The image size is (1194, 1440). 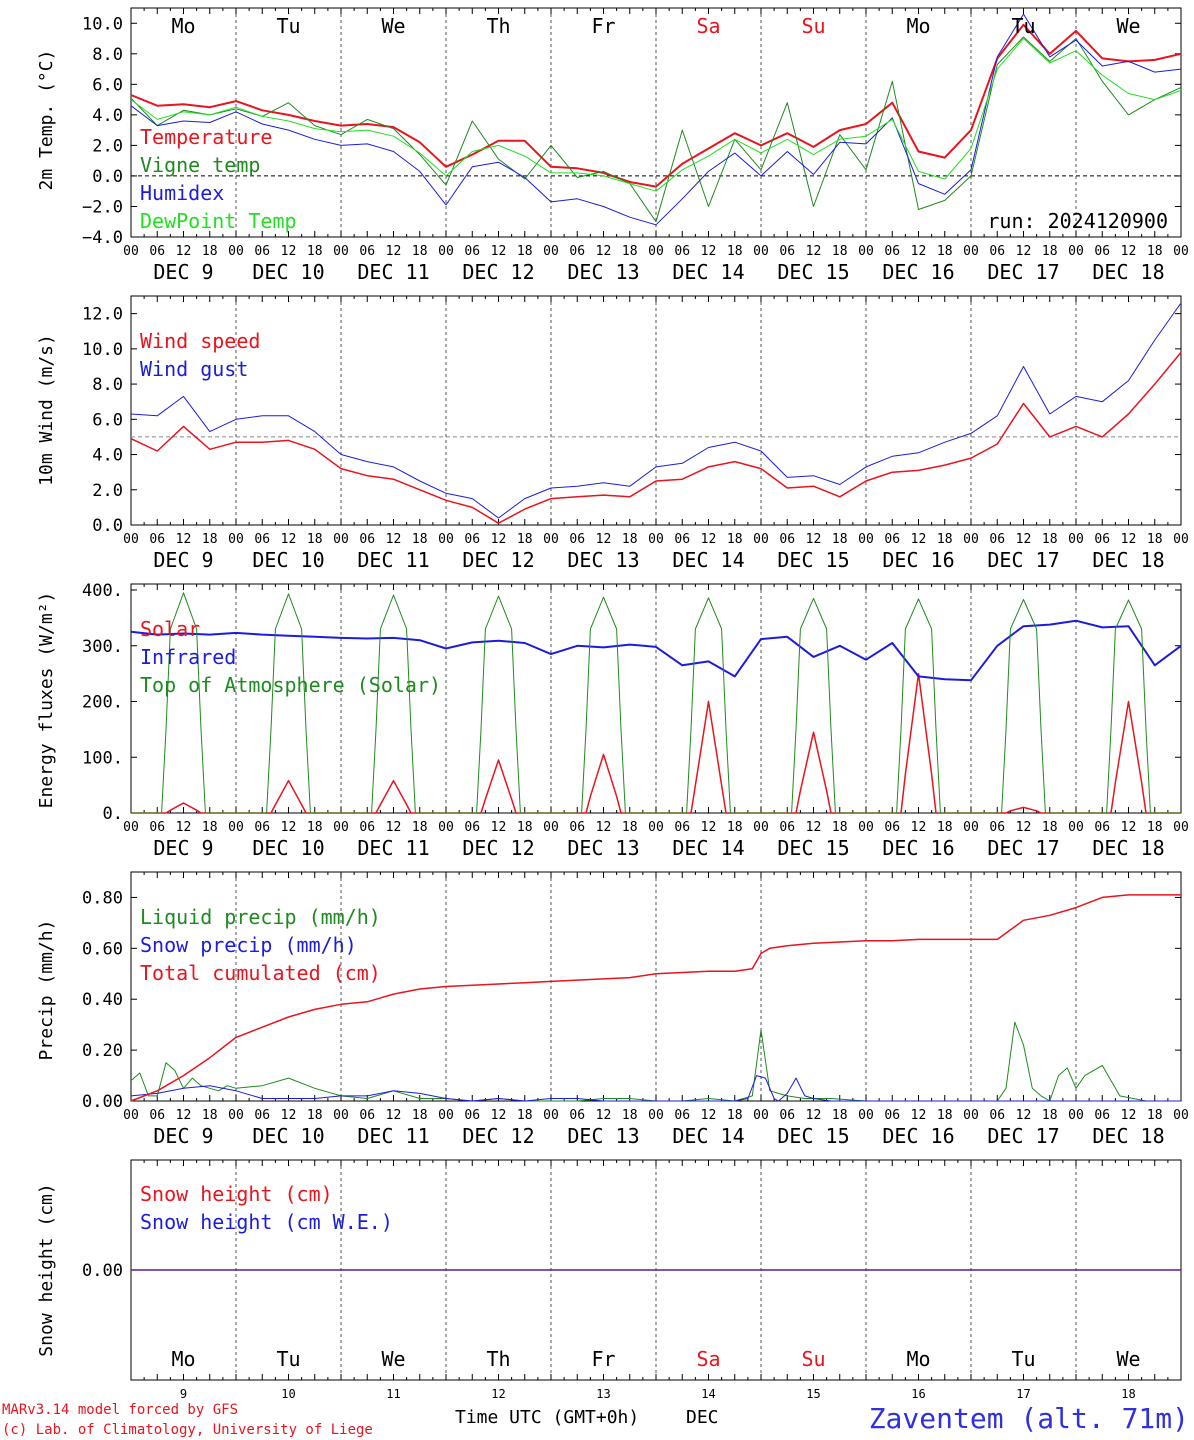 What do you see at coordinates (46, 120) in the screenshot?
I see `y-axis-label: 2m Temp. (°C)` at bounding box center [46, 120].